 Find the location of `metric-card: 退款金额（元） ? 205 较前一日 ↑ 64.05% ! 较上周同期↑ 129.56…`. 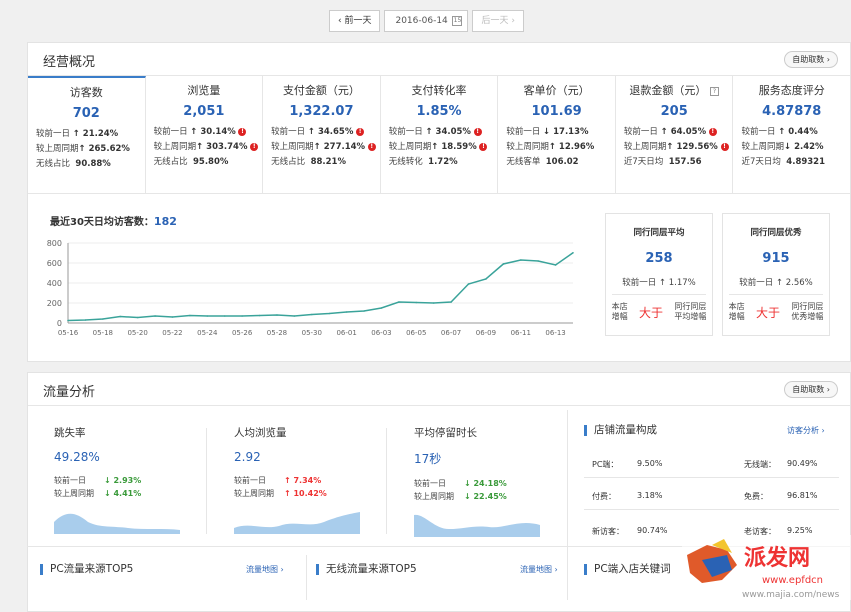

metric-card: 退款金额（元） ? 205 较前一日 ↑ 64.05% ! 较上周同期↑ 129.56… is located at coordinates (675, 134).